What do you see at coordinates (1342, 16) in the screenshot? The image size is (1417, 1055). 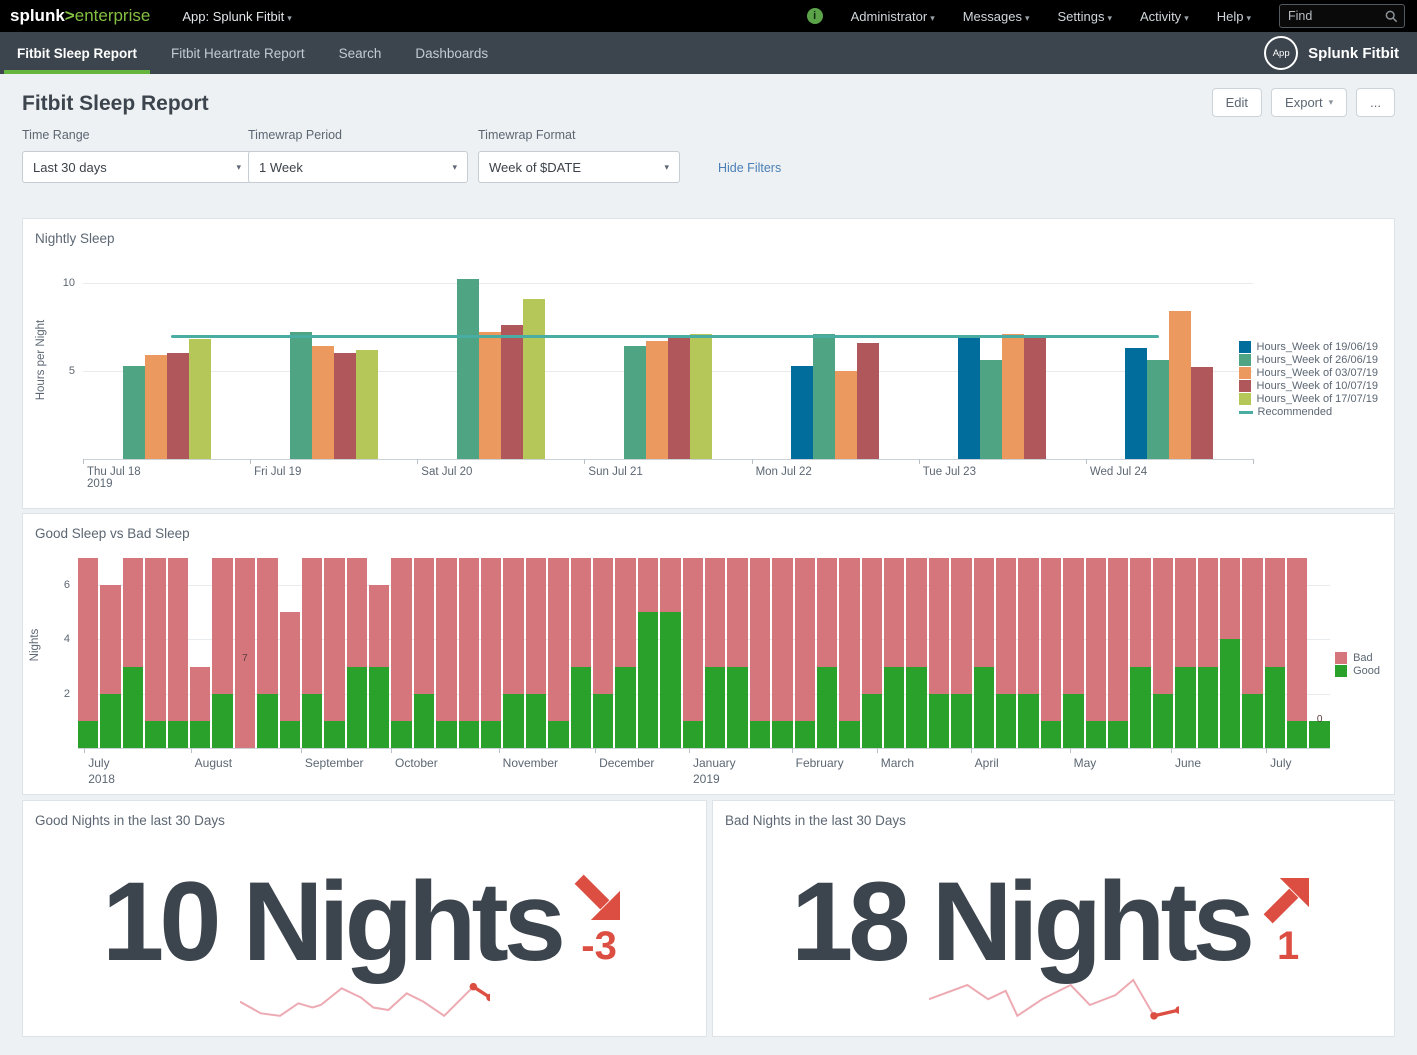 I see `find-search-box` at bounding box center [1342, 16].